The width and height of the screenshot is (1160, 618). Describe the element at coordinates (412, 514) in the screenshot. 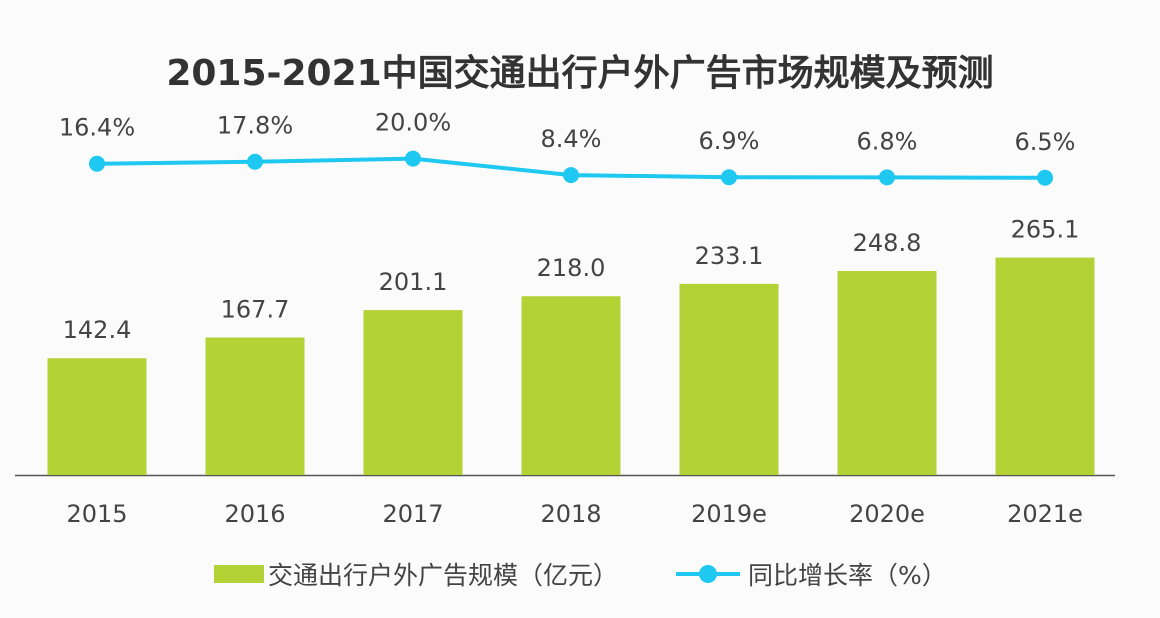

I see `x-tick-label: 2017` at that location.